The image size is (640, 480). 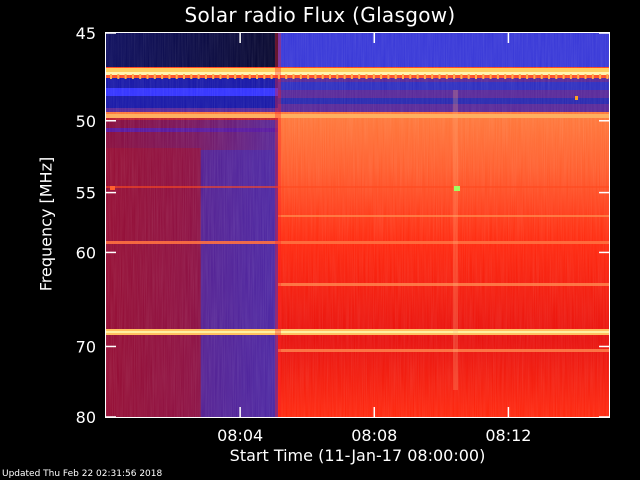 What do you see at coordinates (46, 224) in the screenshot?
I see `y-axis-label: Frequency [MHz]` at bounding box center [46, 224].